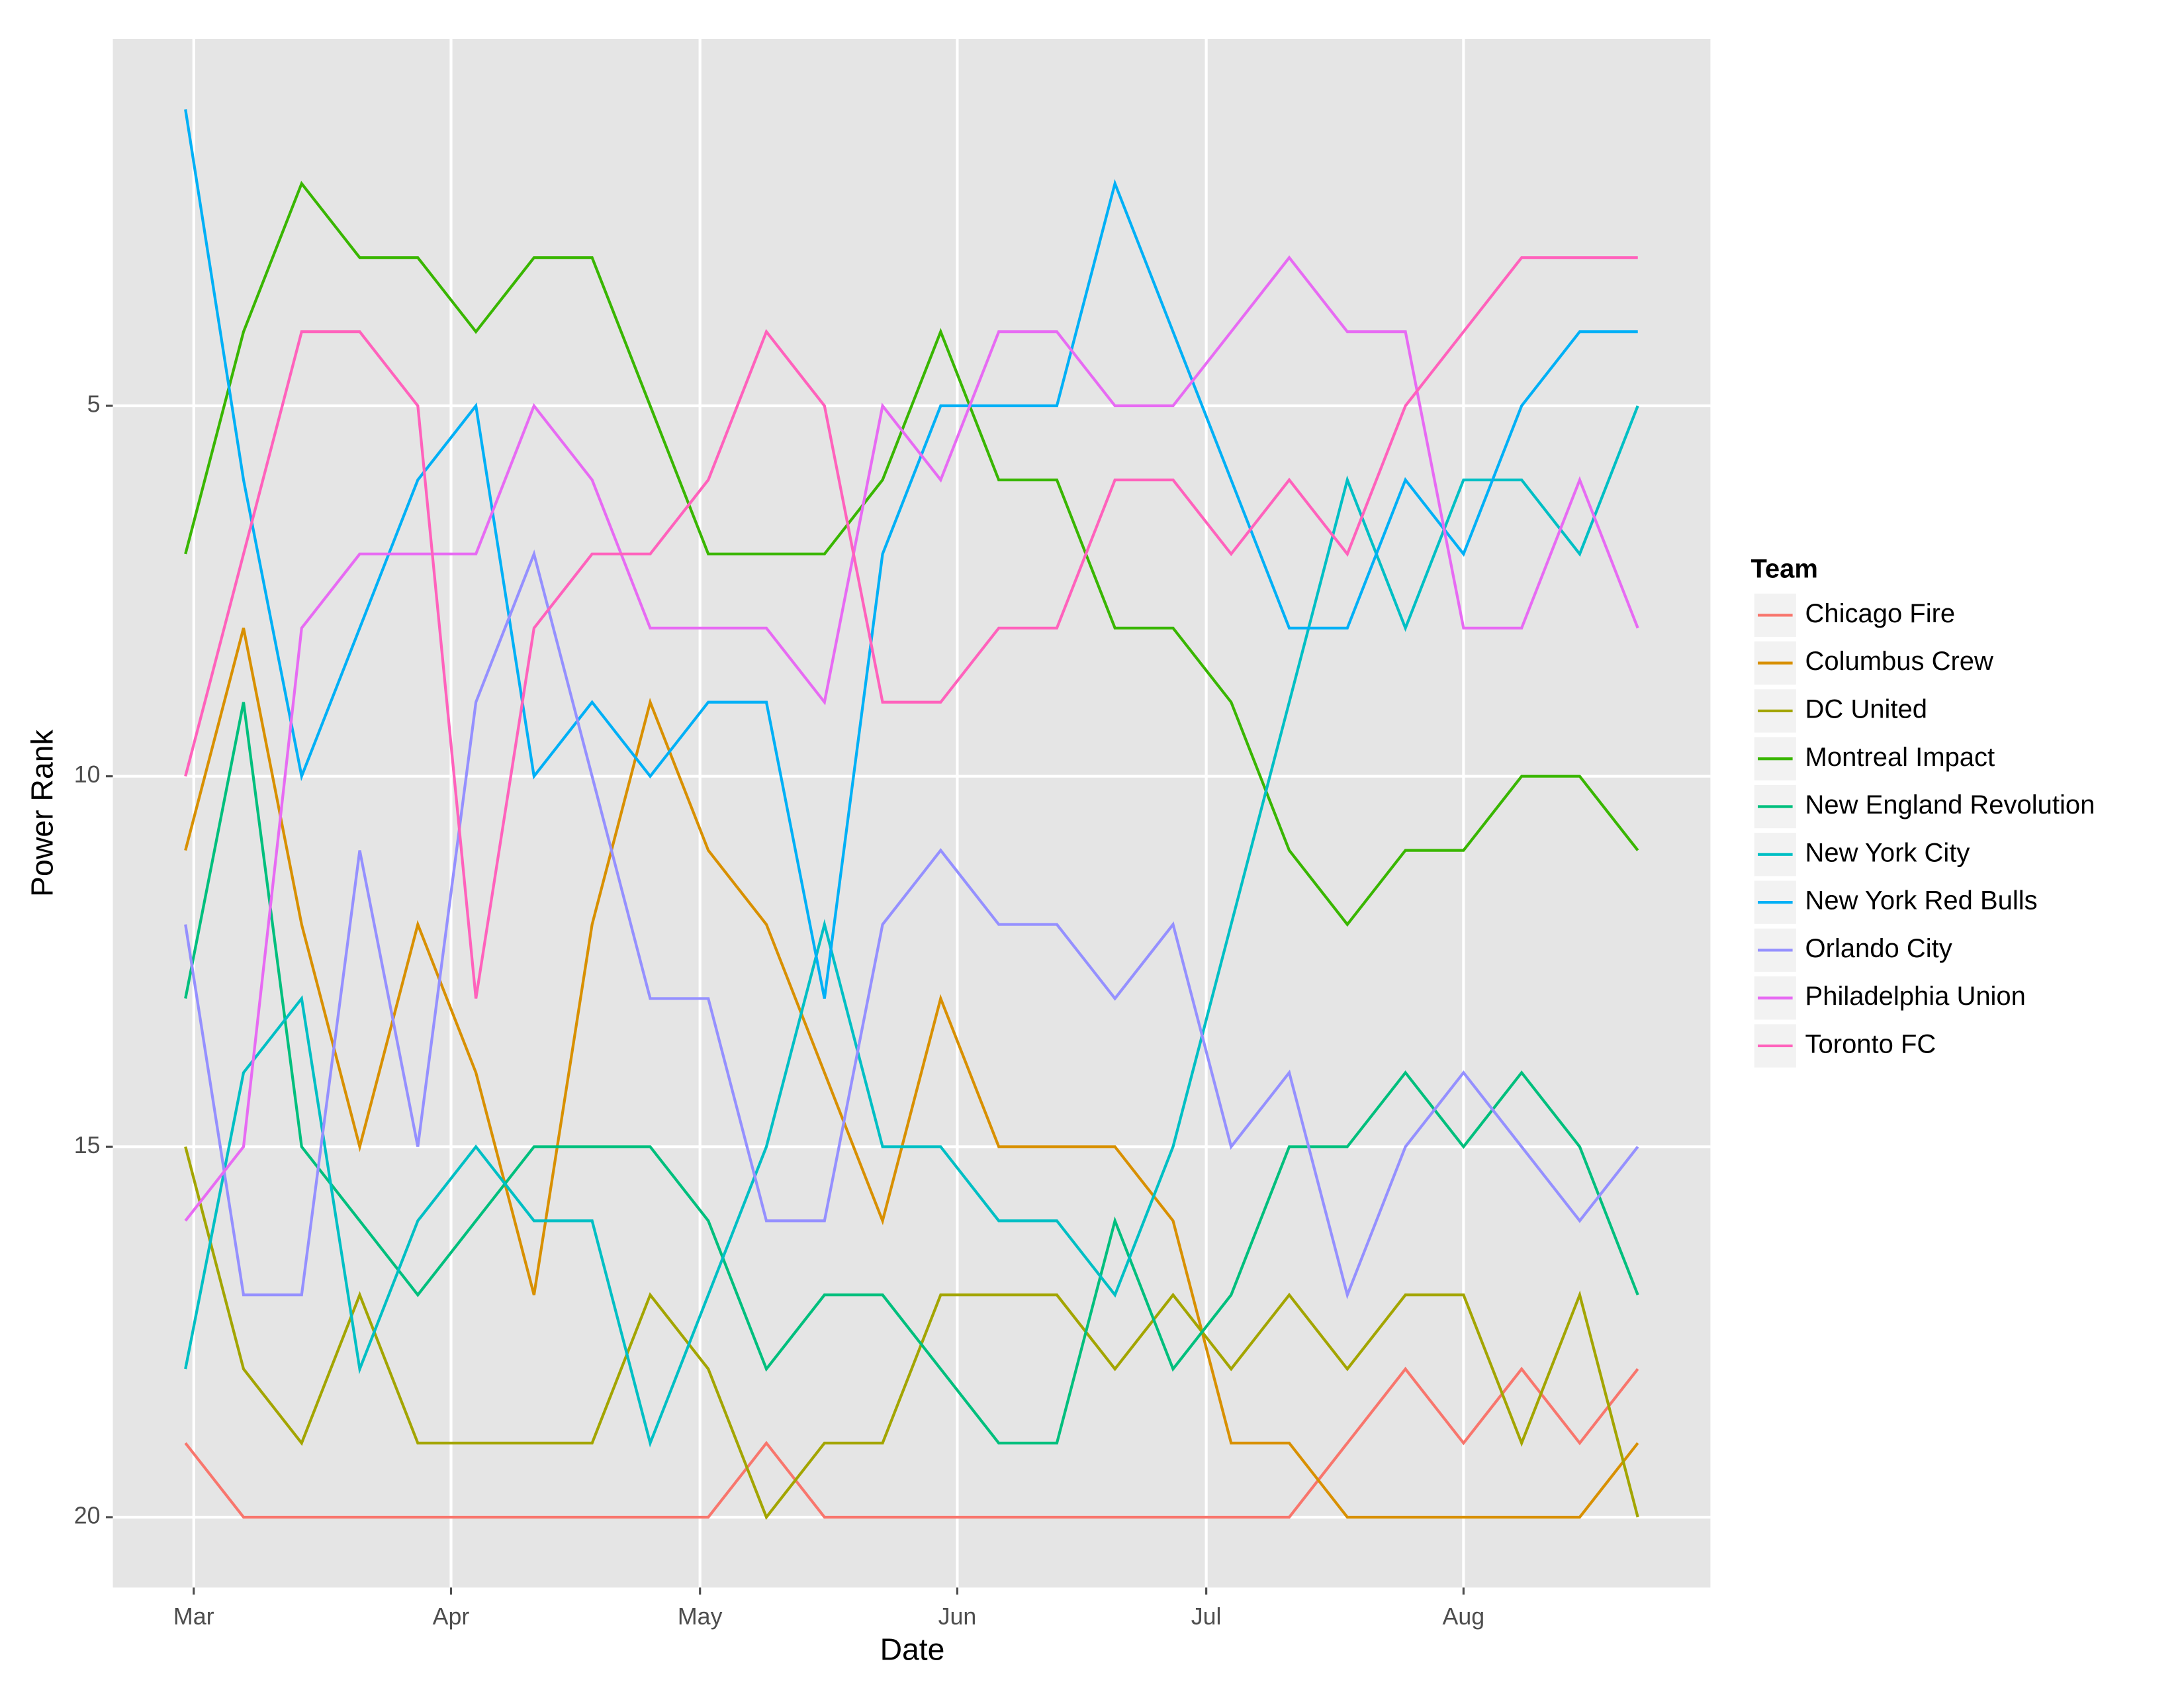 The height and width of the screenshot is (1688, 2184). Describe the element at coordinates (1206, 1616) in the screenshot. I see `x-tick-label: Jul` at that location.